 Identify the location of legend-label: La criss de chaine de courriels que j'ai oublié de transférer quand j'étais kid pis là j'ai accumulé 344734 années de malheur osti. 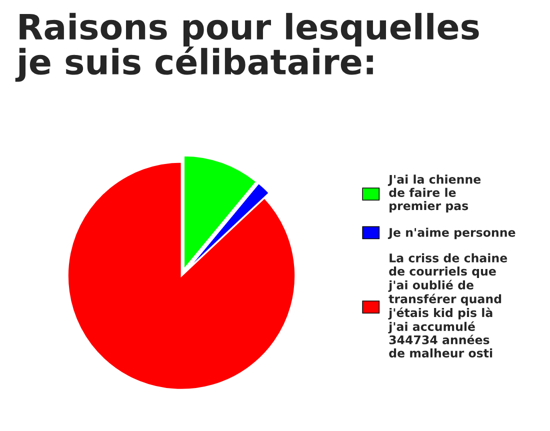
(448, 305).